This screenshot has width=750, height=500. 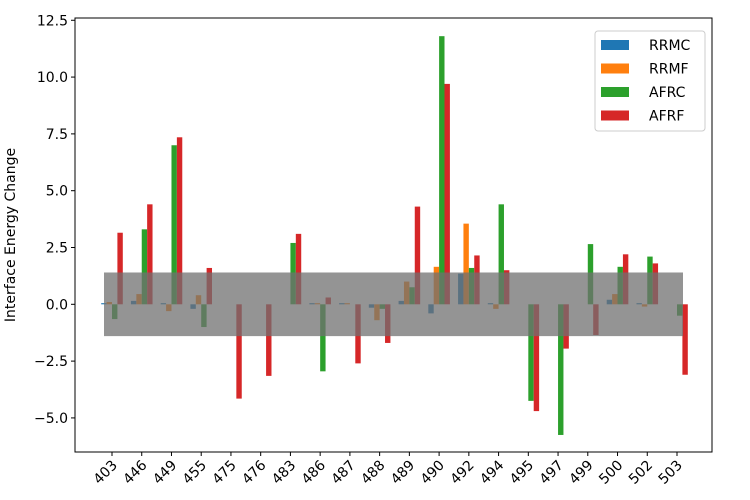 What do you see at coordinates (615, 68) in the screenshot?
I see `legend-swatch-rrmf` at bounding box center [615, 68].